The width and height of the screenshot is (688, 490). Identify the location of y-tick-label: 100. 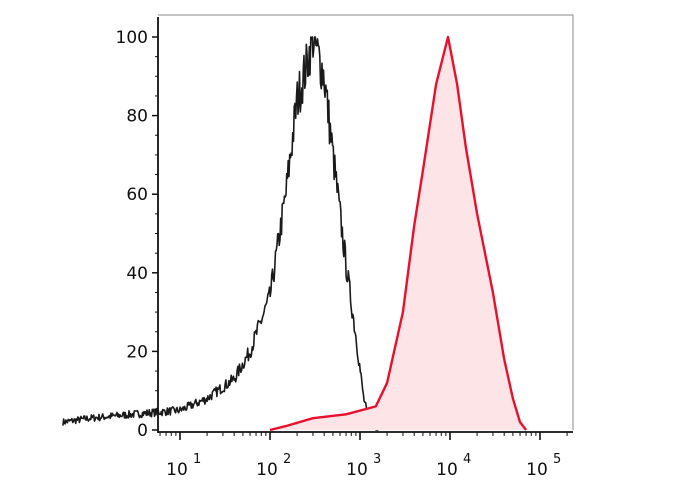
(132, 38).